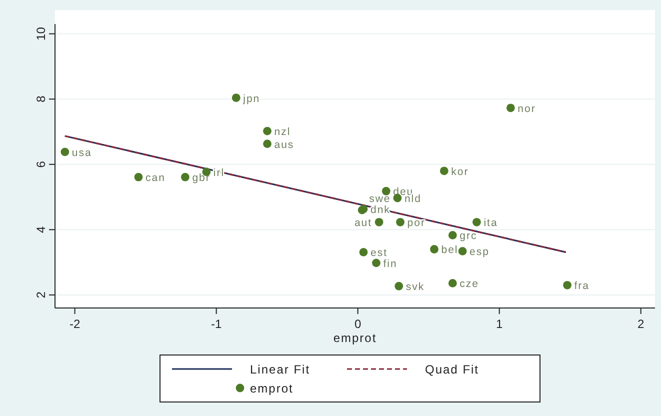 This screenshot has height=416, width=661. I want to click on x-tick-label: 0, so click(358, 324).